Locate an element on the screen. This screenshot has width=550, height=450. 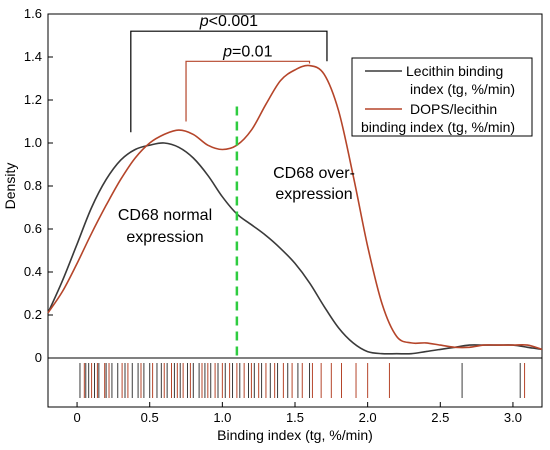
y-axis-title: Density is located at coordinates (10, 186).